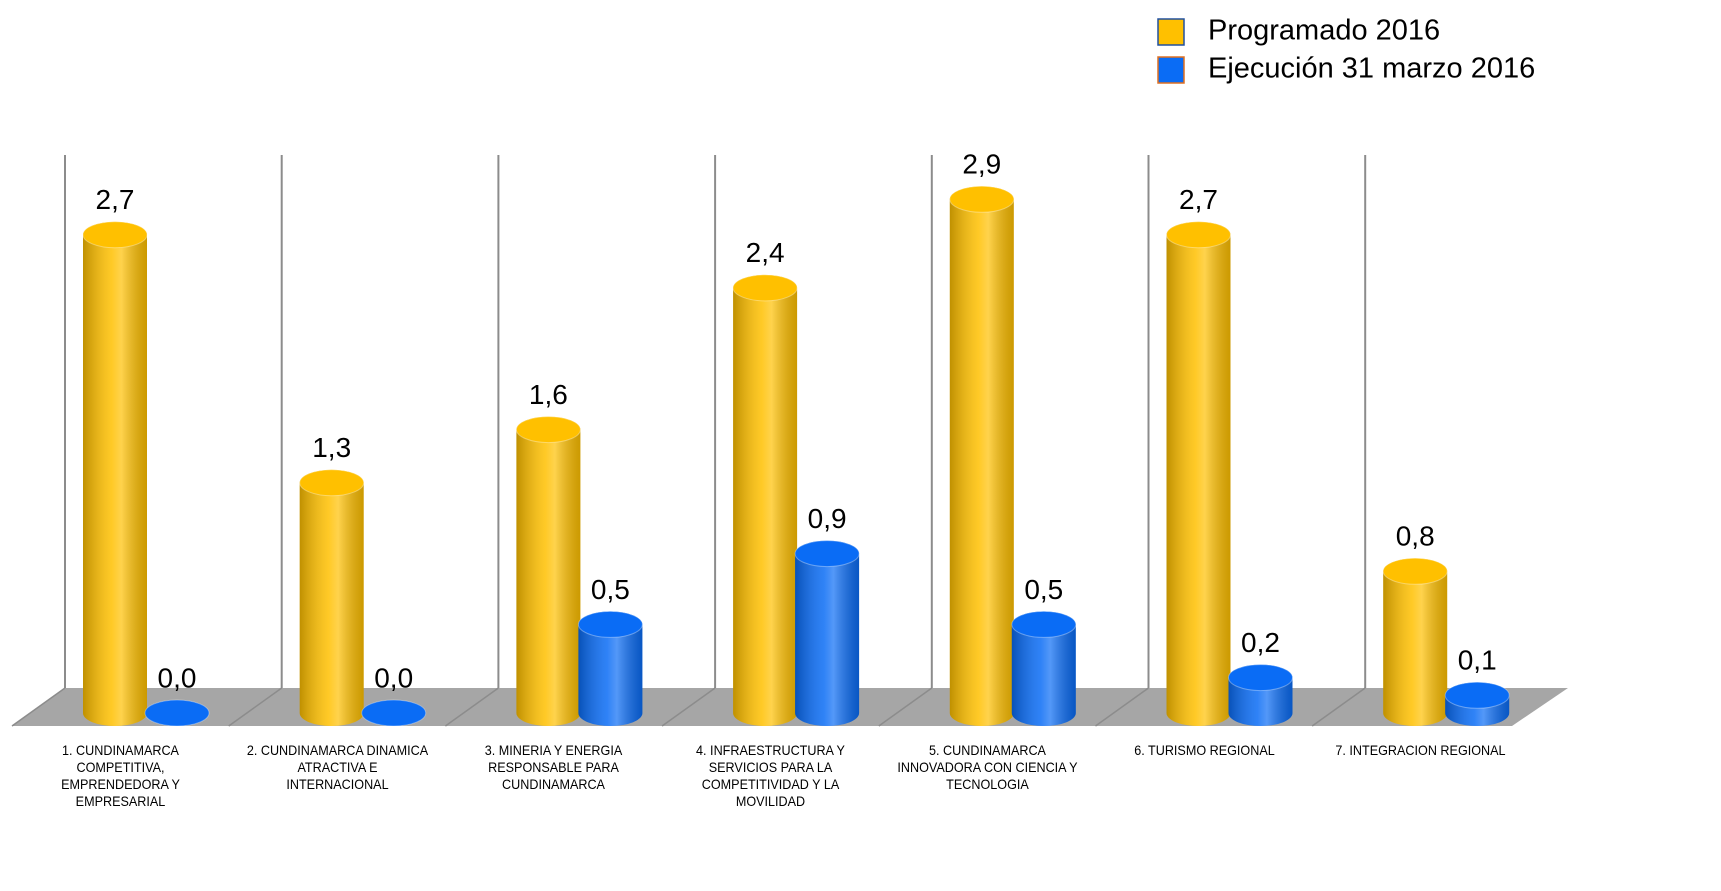  What do you see at coordinates (1415, 536) in the screenshot?
I see `value-label: 0,8` at bounding box center [1415, 536].